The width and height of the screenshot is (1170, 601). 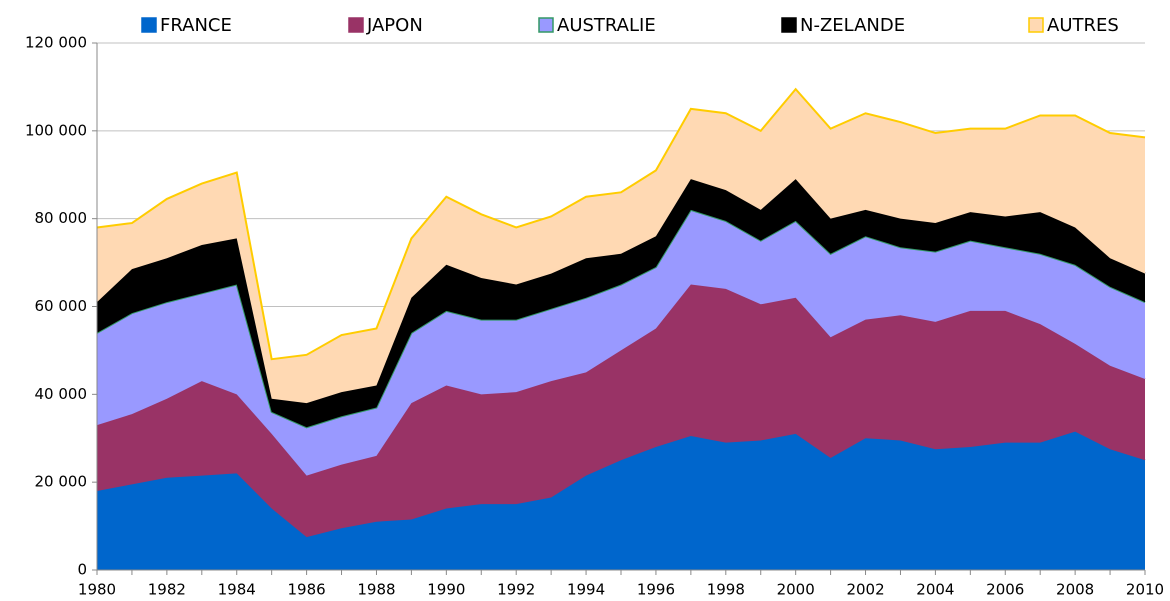 I want to click on x-tick-label: 2002, so click(x=865, y=590).